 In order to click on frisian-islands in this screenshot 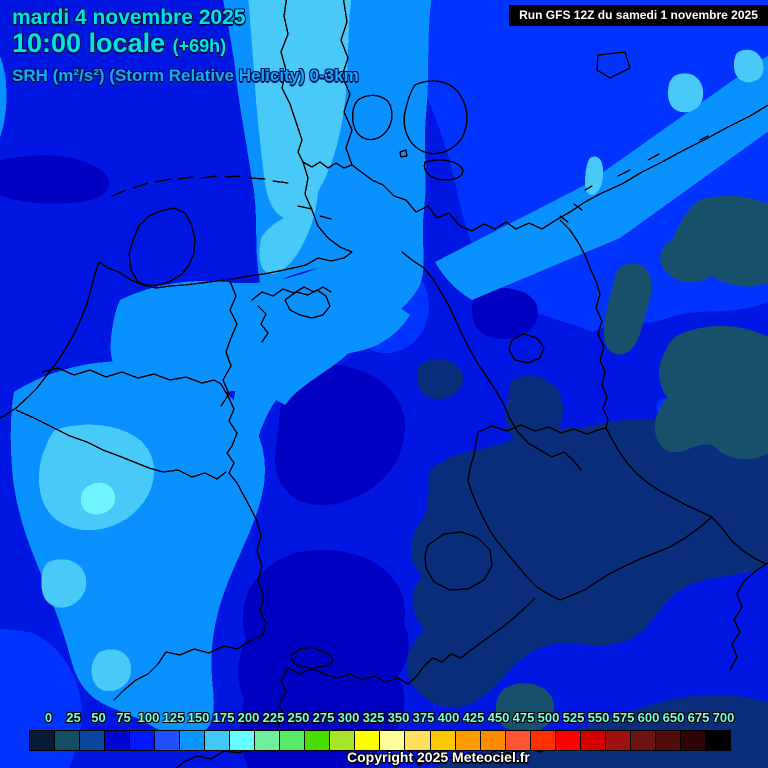, I will do `click(221, 197)`.